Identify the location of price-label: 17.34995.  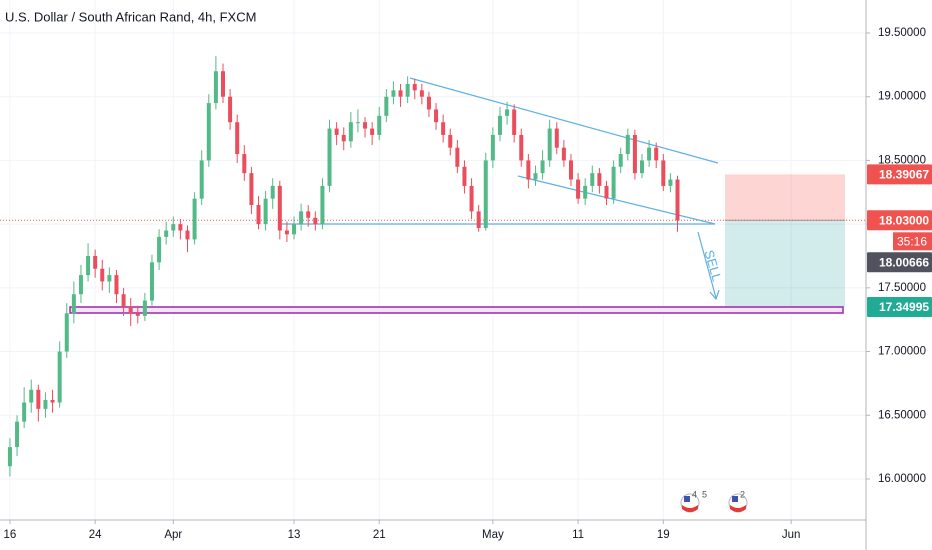
(904, 307).